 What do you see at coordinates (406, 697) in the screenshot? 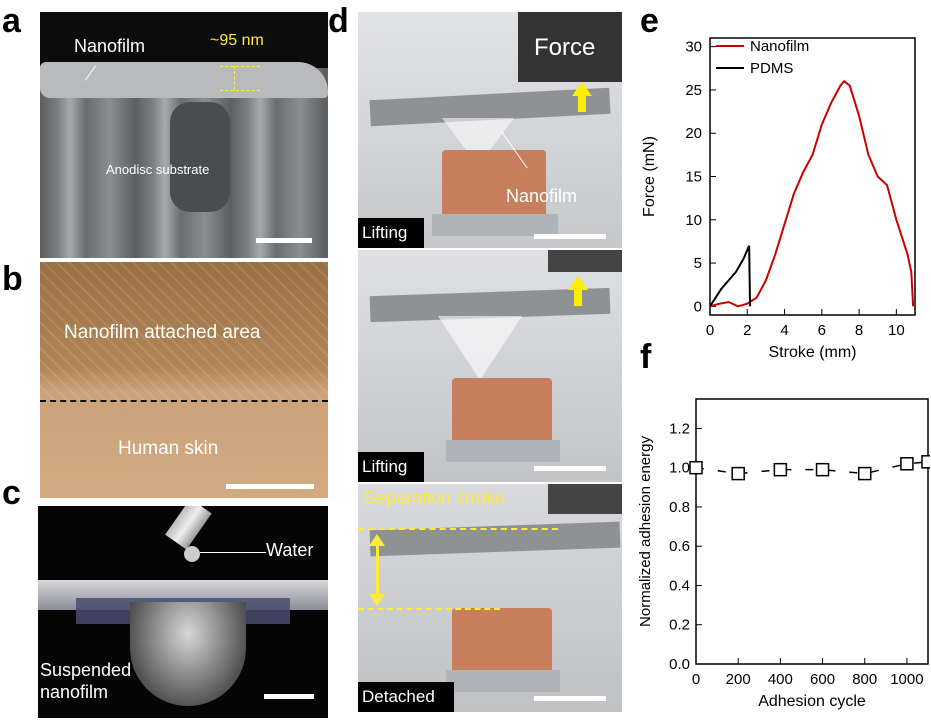
I see `state-label-detached: Detached` at bounding box center [406, 697].